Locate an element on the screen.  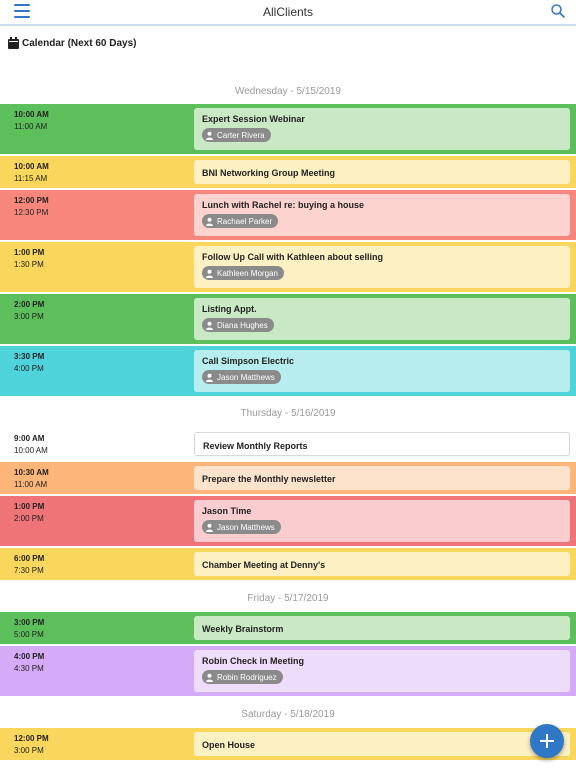
event-end-time: 7:30 PM is located at coordinates (29, 570).